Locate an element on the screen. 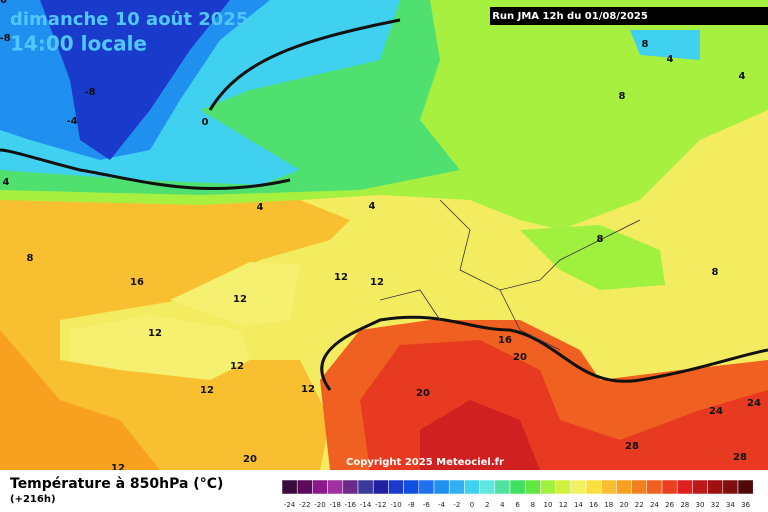 The height and width of the screenshot is (512, 768). contour-label: 0 is located at coordinates (205, 122).